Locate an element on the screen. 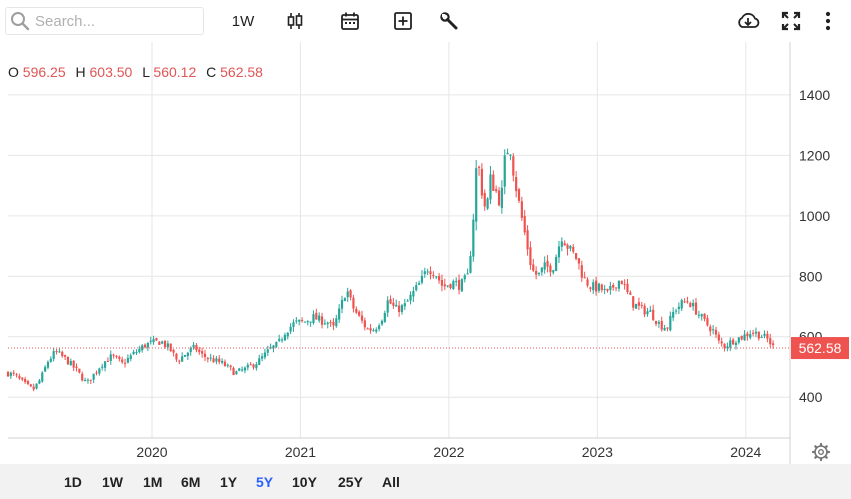  more-icon is located at coordinates (828, 21).